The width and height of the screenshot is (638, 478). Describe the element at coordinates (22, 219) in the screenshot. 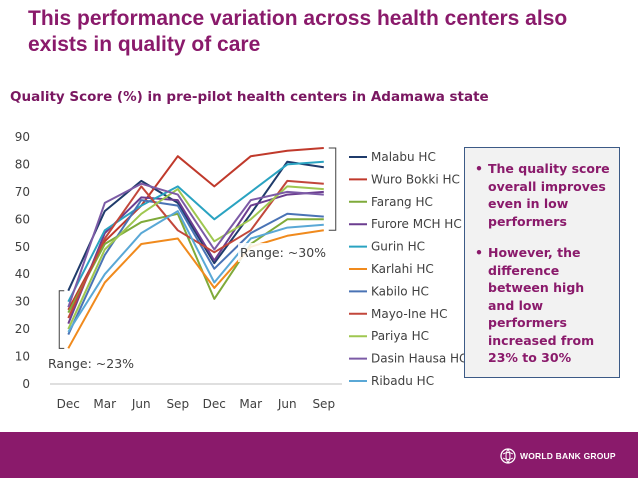

I see `y-tick-label: 60` at that location.